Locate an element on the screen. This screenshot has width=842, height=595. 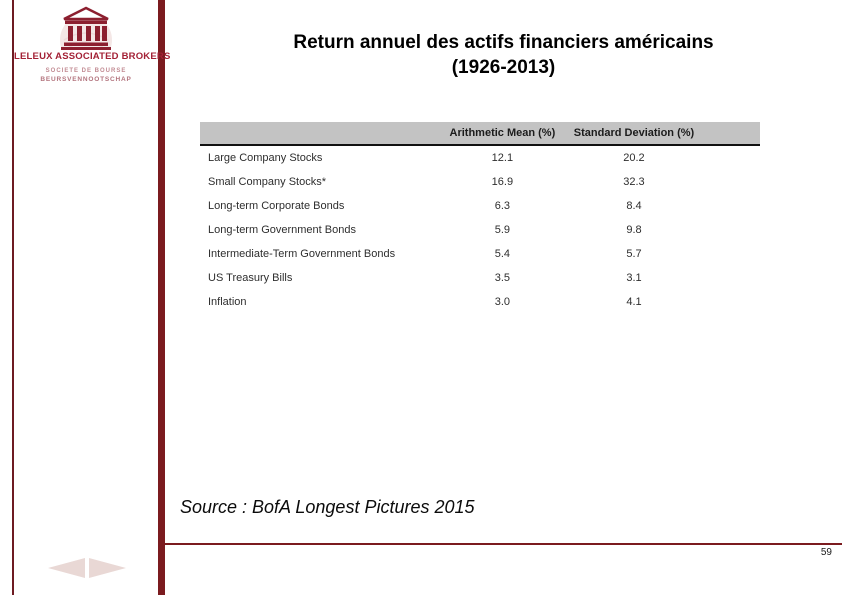
table-row: Long-term Corporate Bonds 6.3 8.4 is located at coordinates (480, 206).